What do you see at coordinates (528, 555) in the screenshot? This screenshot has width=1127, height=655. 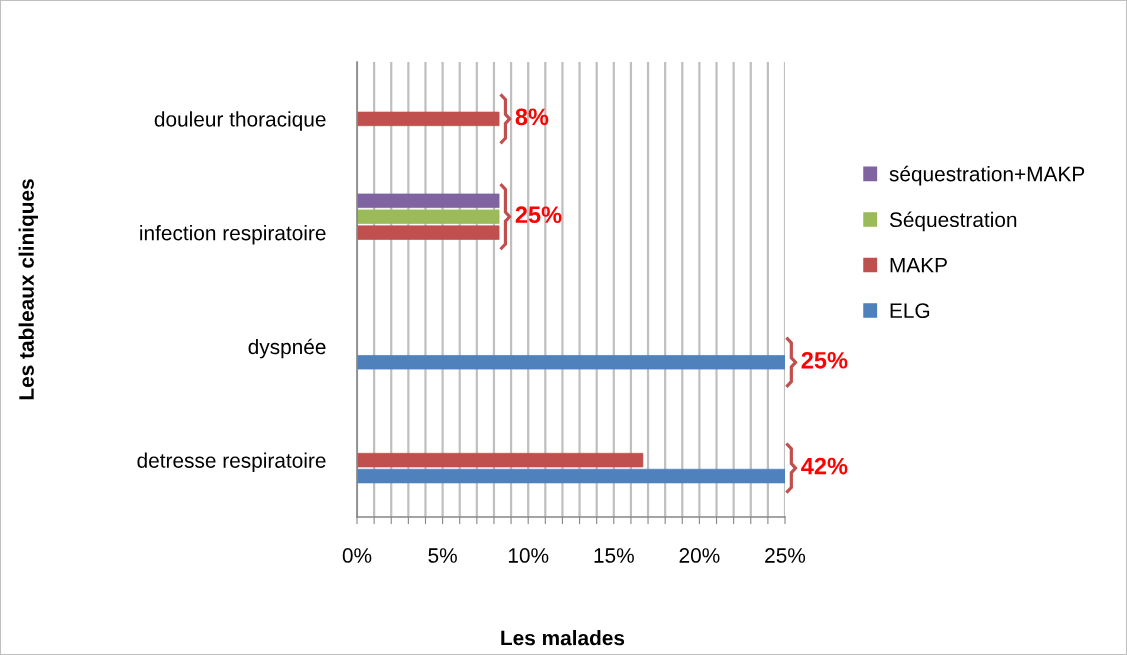 I see `x-tick-label: 10%` at bounding box center [528, 555].